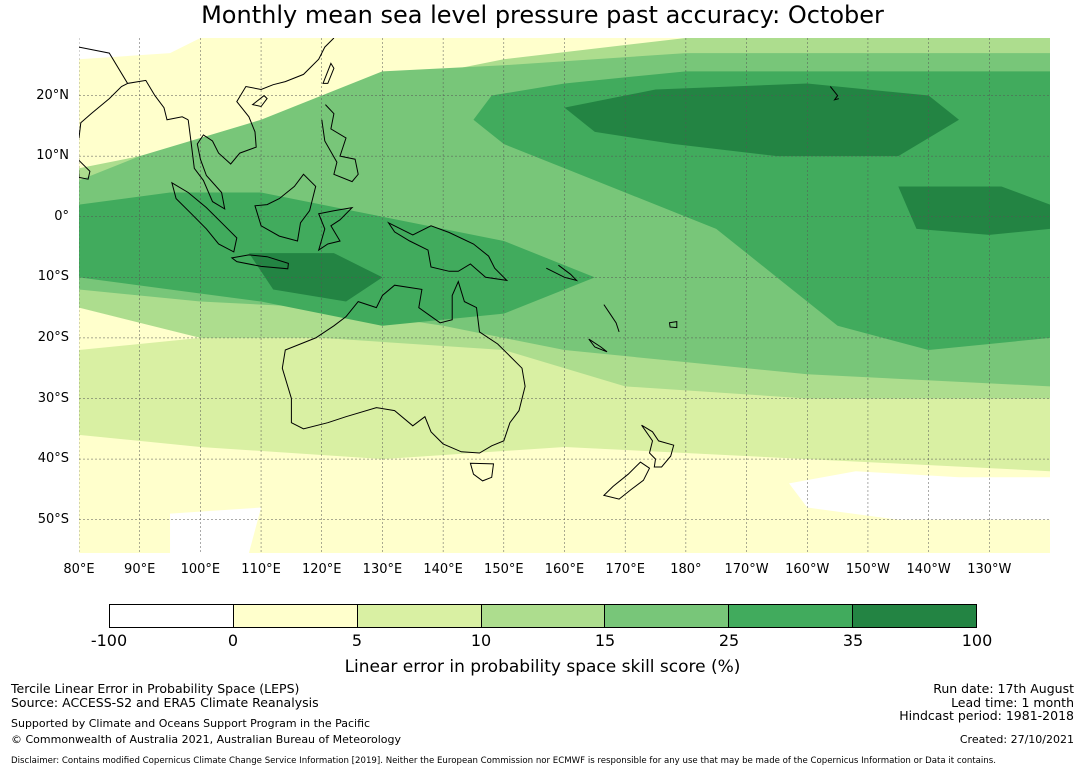 This screenshot has width=1085, height=770. I want to click on coast-solomon, so click(562, 273).